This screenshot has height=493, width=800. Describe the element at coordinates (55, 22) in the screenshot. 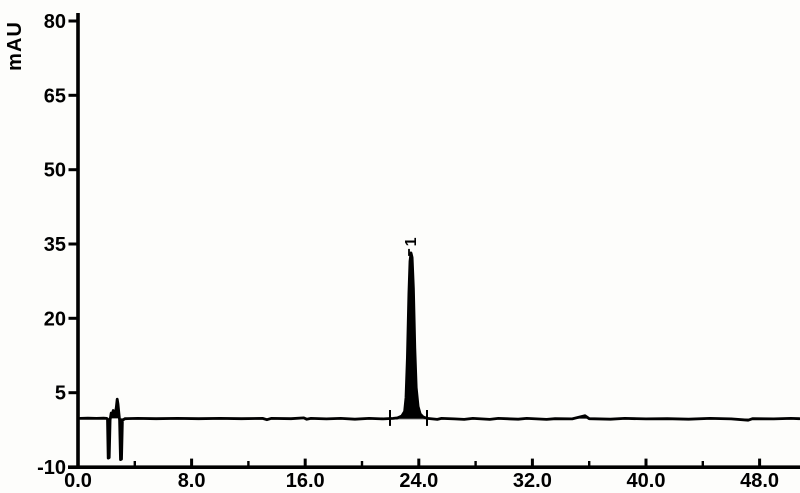

I see `y-tick-label: 80` at that location.